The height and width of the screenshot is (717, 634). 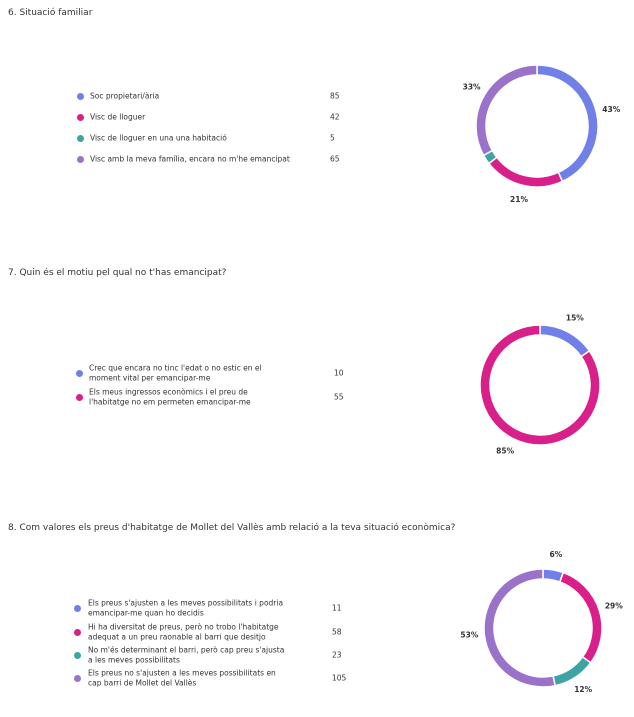 What do you see at coordinates (469, 635) in the screenshot?
I see `percent-label: 53%` at bounding box center [469, 635].